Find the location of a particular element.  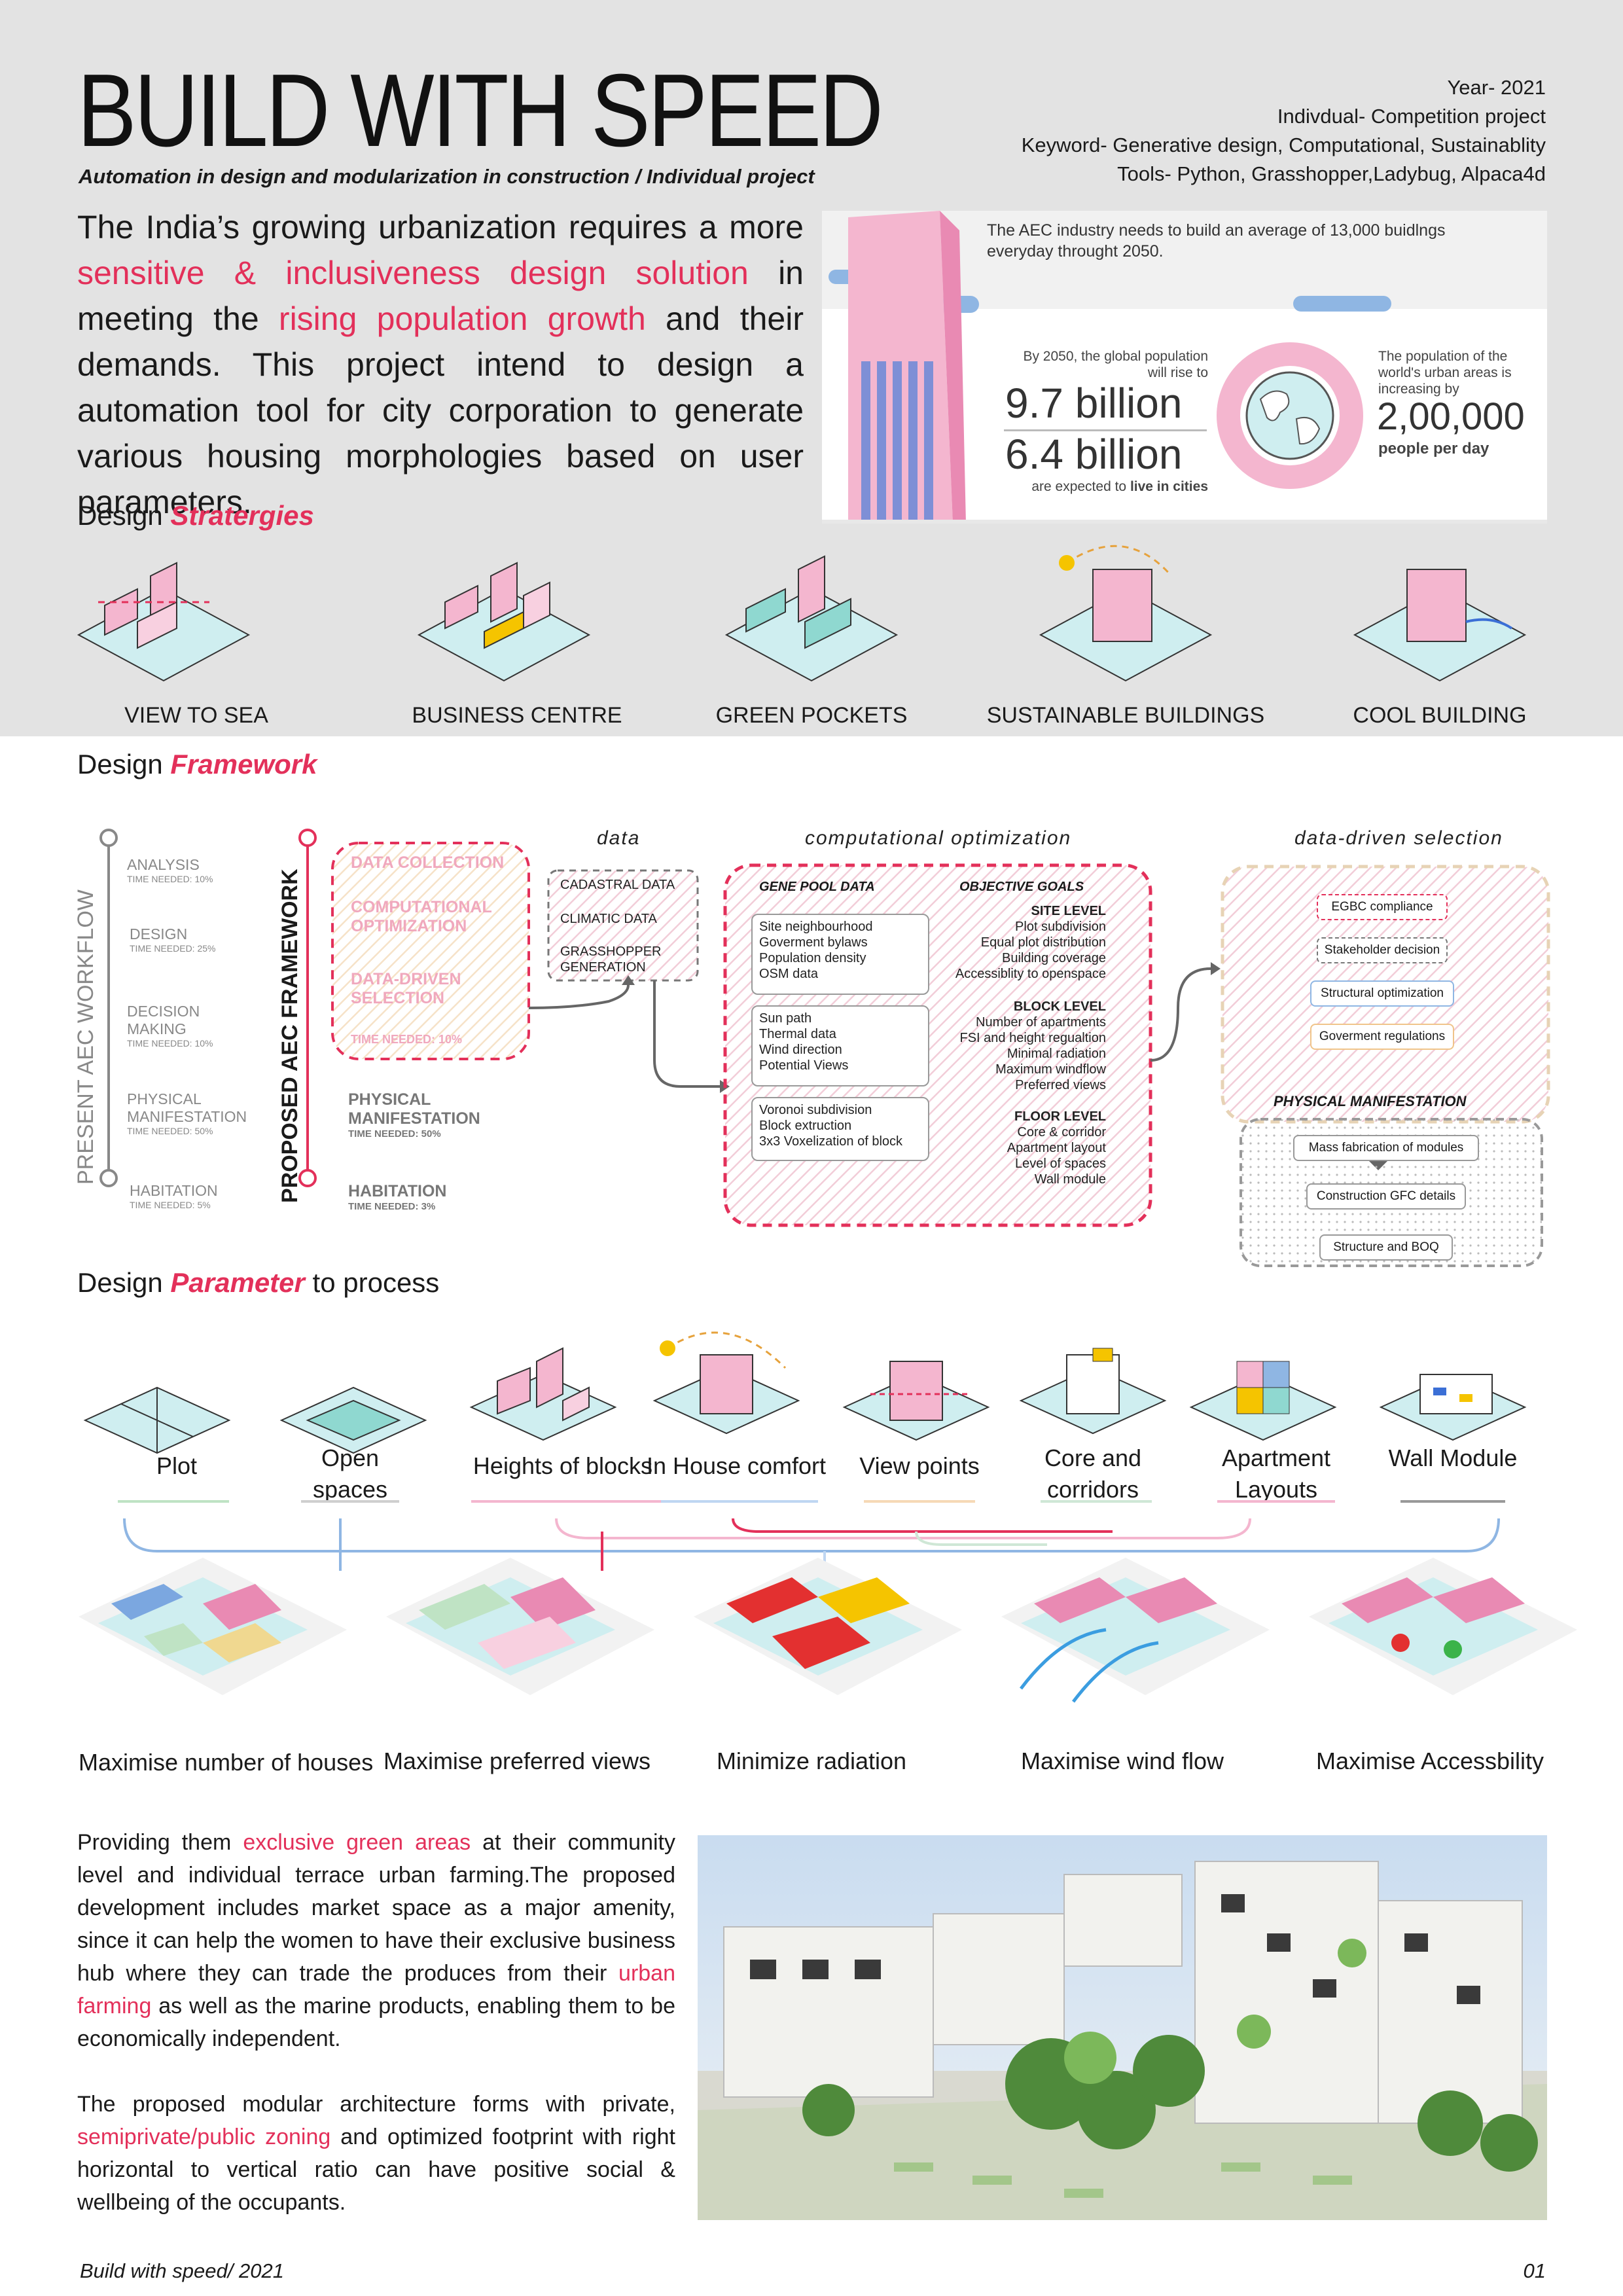

meta-type: Indivdual- Competition project is located at coordinates (1411, 116).